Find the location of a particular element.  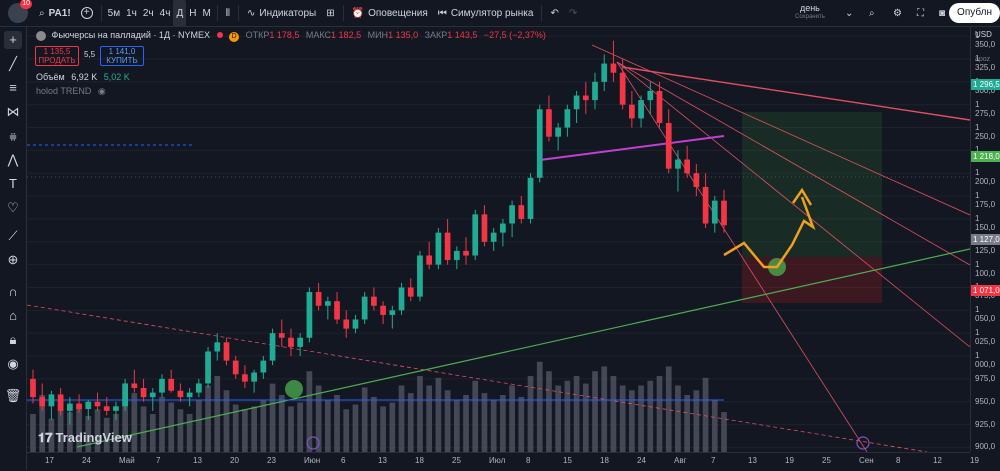

lock-icon: 🔒︎ is located at coordinates (13, 339).